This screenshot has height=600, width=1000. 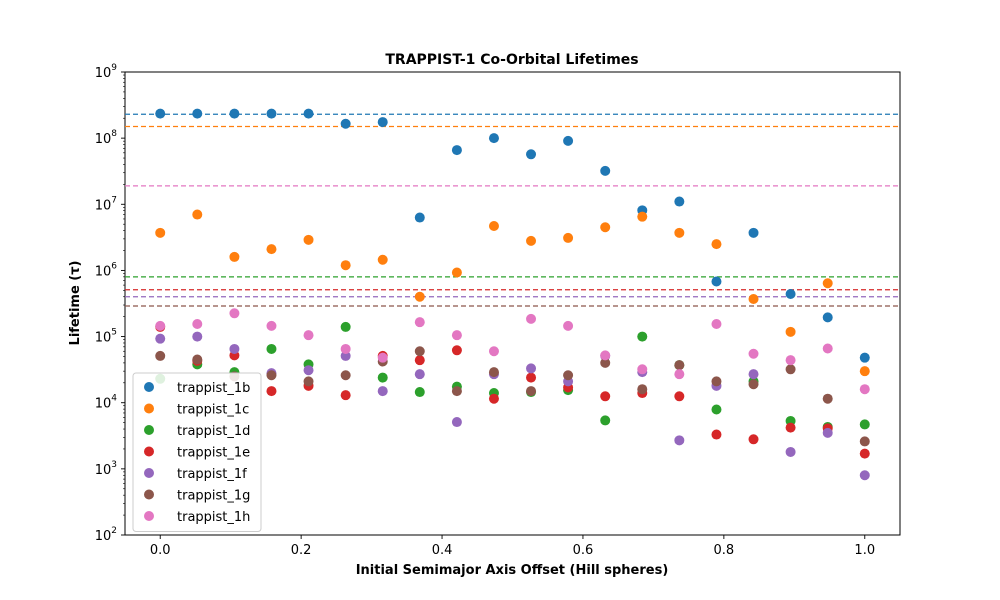 I want to click on legend-label-trappist_1f: trappist_1f, so click(x=212, y=474).